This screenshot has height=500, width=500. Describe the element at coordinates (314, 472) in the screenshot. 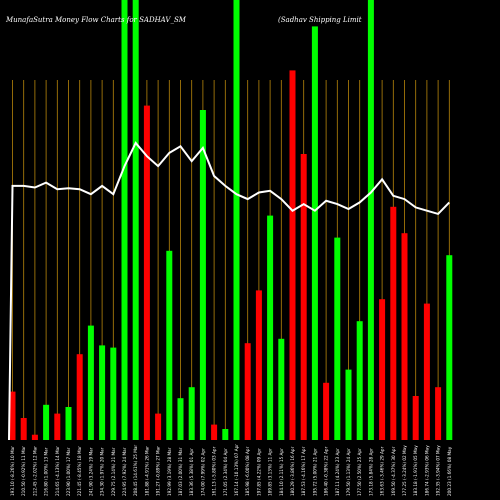

I see `x-tick-label: 195.72 (5.00%) 21 Apr` at that location.